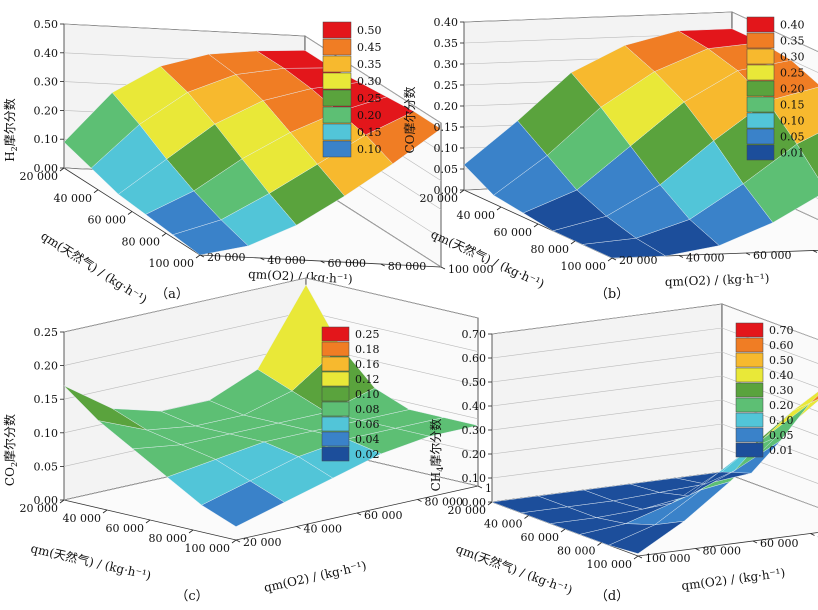 The image size is (818, 610). I want to click on legend: 0.70 0.60 0.50 0.40 0.30 0.20 0.10 0.05 0.01, so click(764, 390).